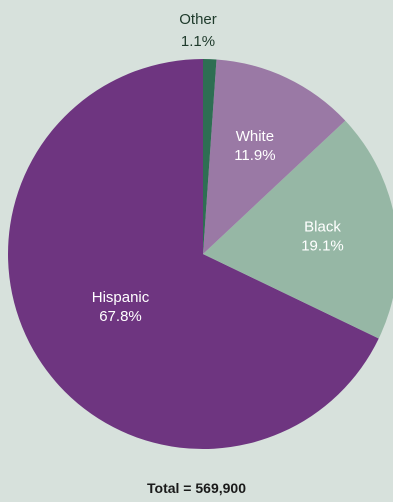 This screenshot has height=502, width=393. Describe the element at coordinates (322, 227) in the screenshot. I see `slice-label-black: Black` at that location.